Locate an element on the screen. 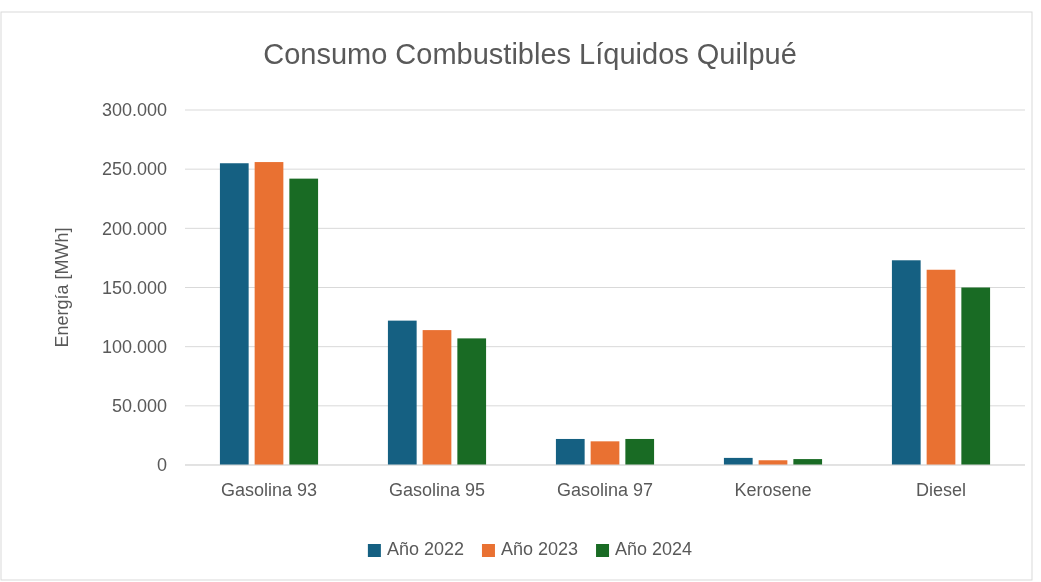 The image size is (1041, 582). y-tick-label: 300.000 is located at coordinates (134, 110).